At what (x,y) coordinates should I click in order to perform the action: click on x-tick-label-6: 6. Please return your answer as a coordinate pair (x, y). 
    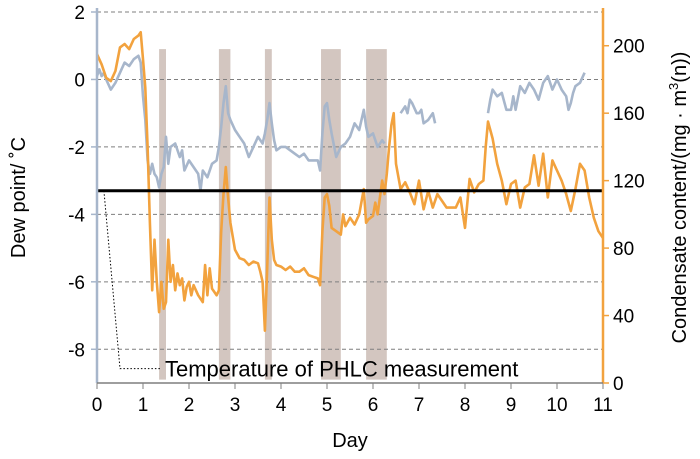
    Looking at the image, I should click on (373, 405).